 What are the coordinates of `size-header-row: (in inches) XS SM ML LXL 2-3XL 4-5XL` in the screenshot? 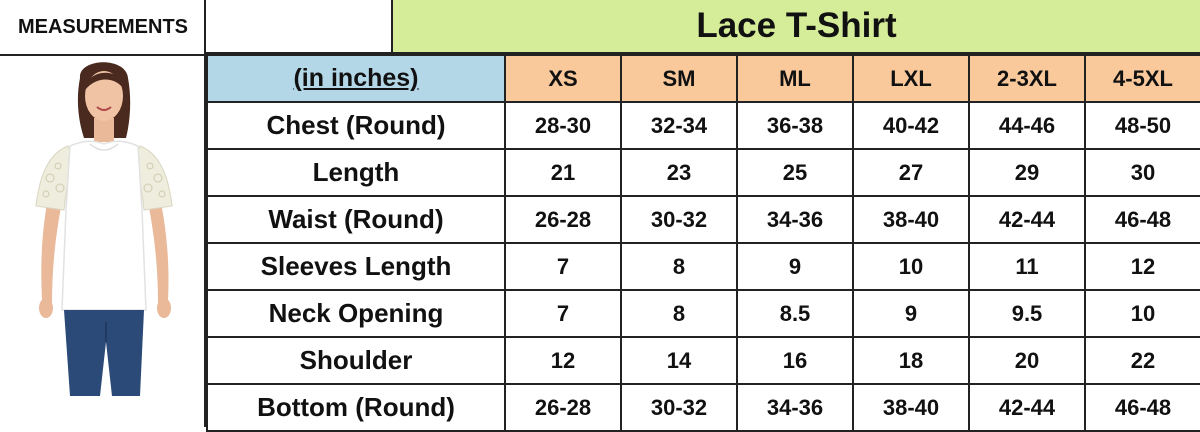 It's located at (703, 78).